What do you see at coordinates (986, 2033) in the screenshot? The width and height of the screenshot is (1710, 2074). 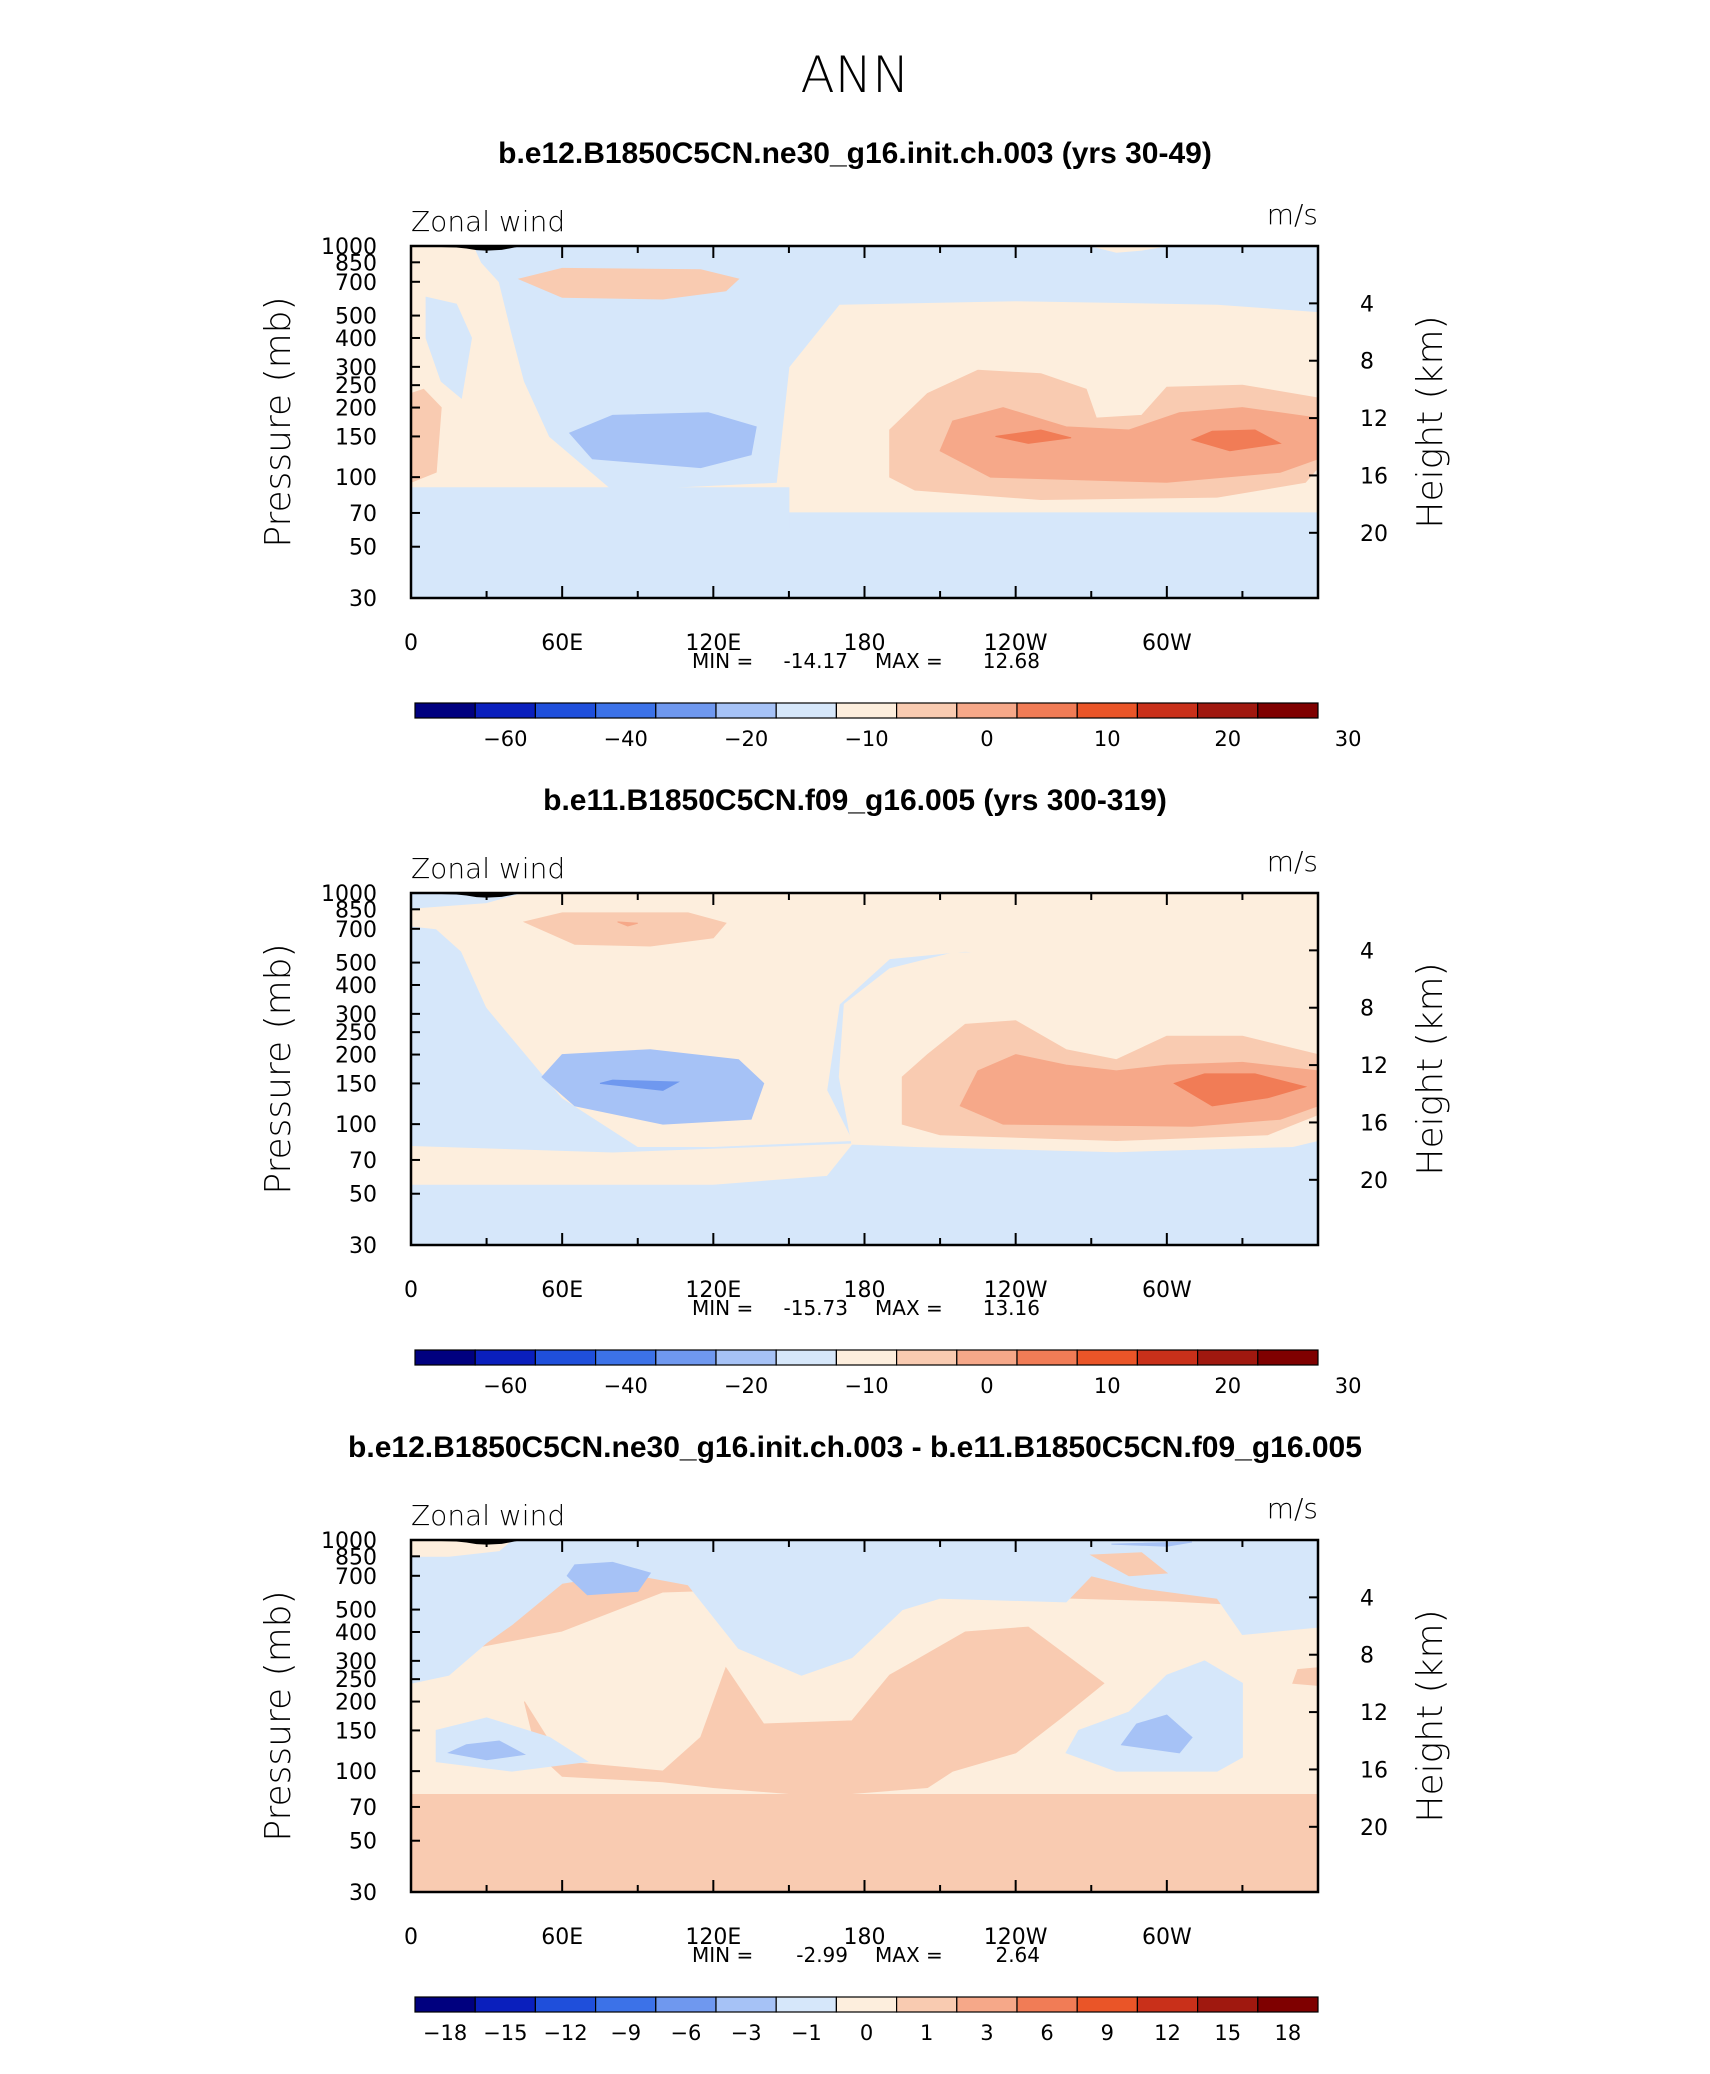 I see `colorbar-label: 3` at bounding box center [986, 2033].